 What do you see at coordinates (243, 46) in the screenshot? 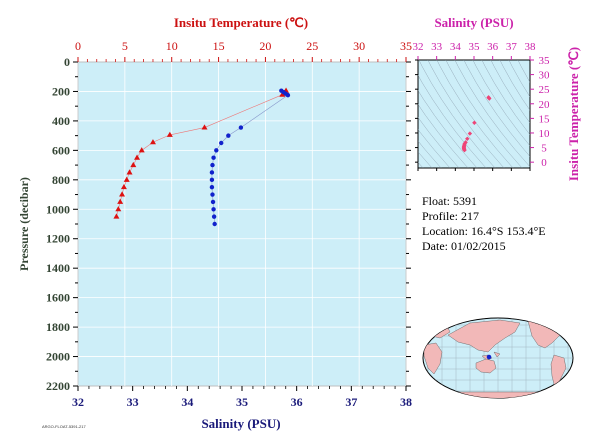
I see `temperature-tick-labels: 0 5 10 15 20 25 30 35` at bounding box center [243, 46].